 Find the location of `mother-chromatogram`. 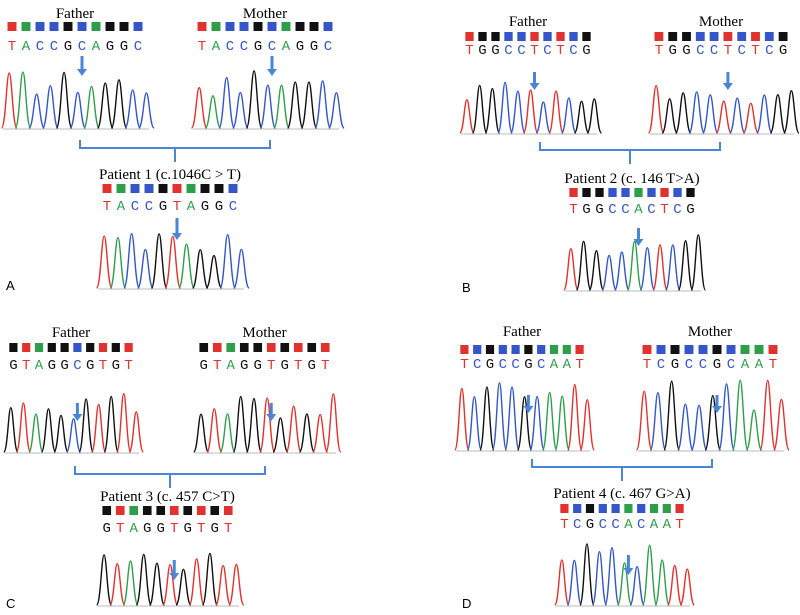

mother-chromatogram is located at coordinates (712, 415).